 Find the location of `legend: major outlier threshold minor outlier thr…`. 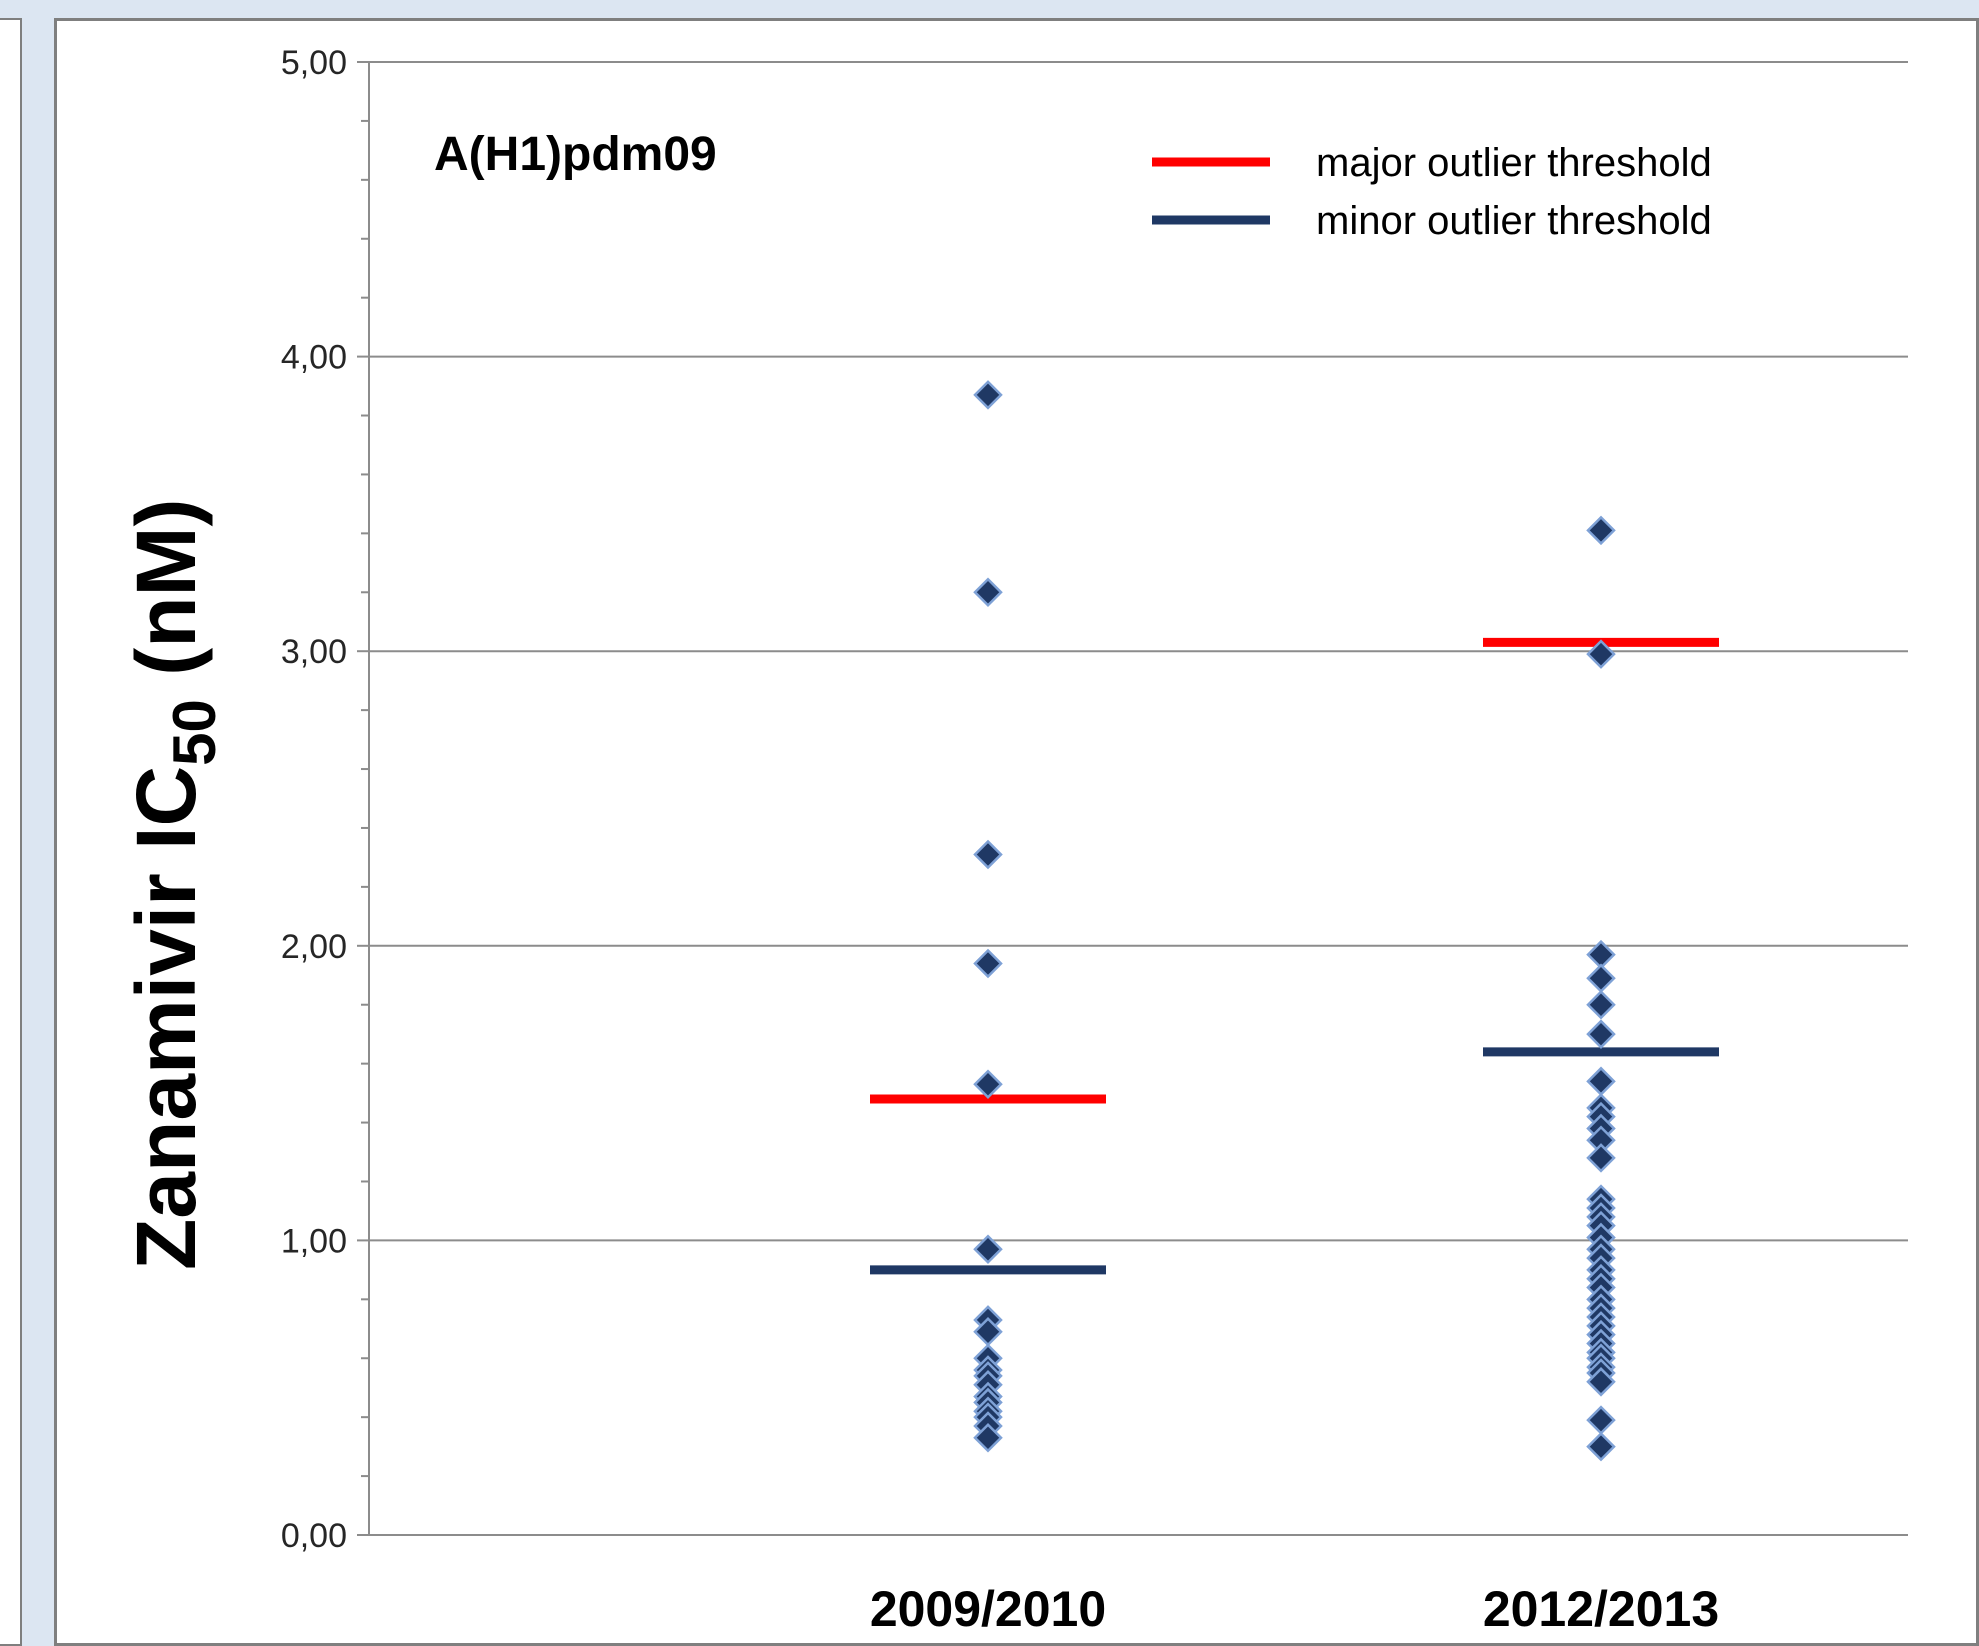

legend: major outlier threshold minor outlier thr… is located at coordinates (1432, 192).